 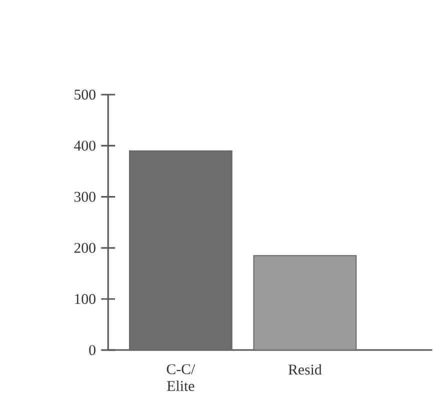 I want to click on y-tick-label: 400, so click(x=85, y=145).